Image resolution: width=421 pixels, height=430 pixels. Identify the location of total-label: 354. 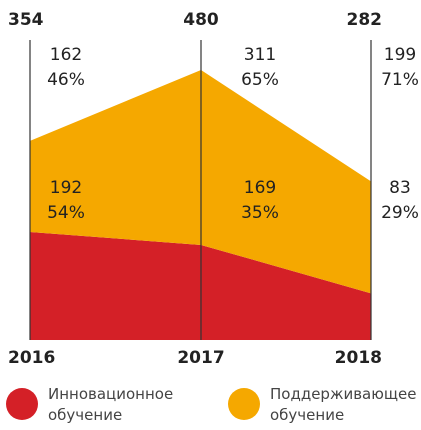
(26, 20).